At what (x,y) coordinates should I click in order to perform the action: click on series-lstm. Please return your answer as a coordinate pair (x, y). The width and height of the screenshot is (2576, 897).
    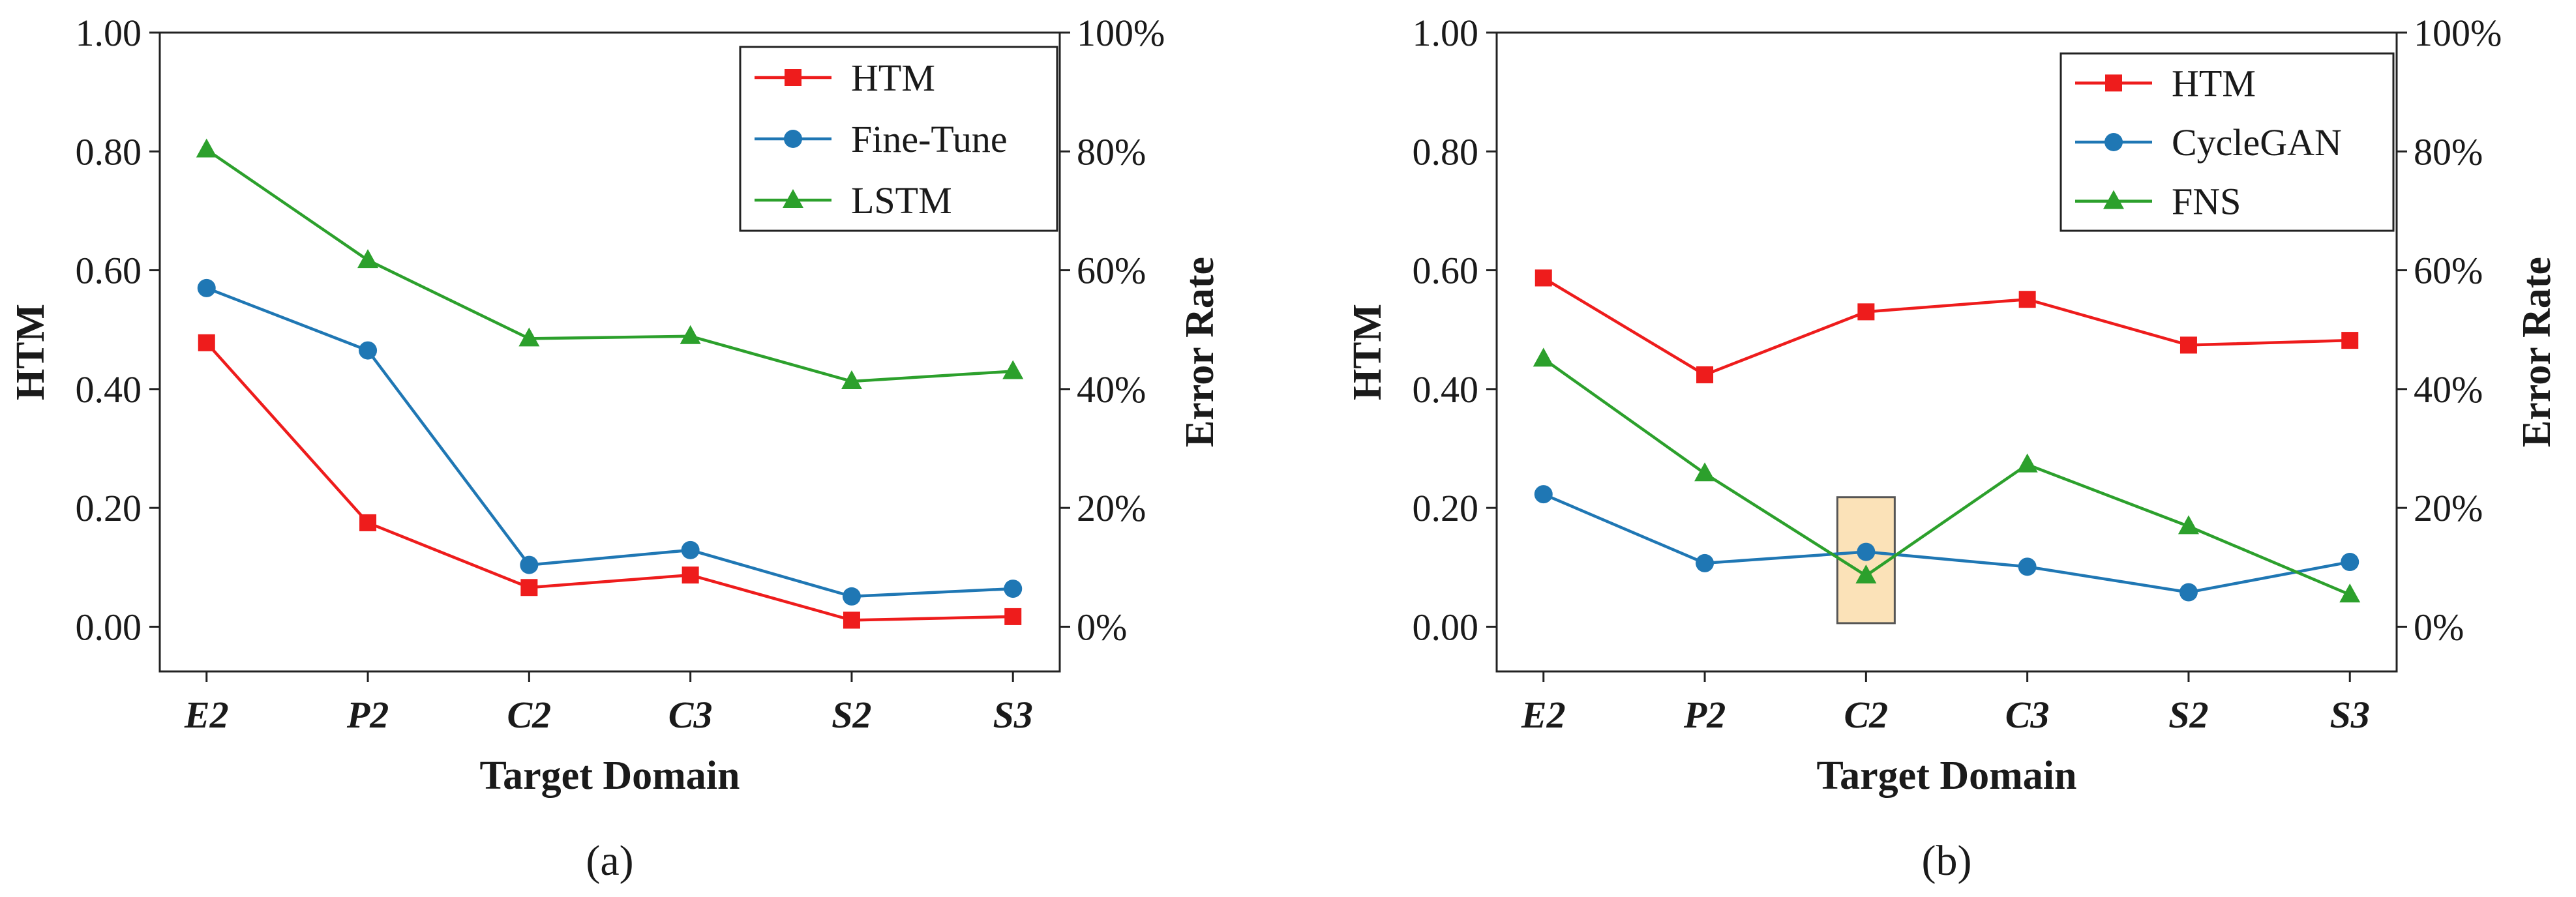
    Looking at the image, I should click on (610, 263).